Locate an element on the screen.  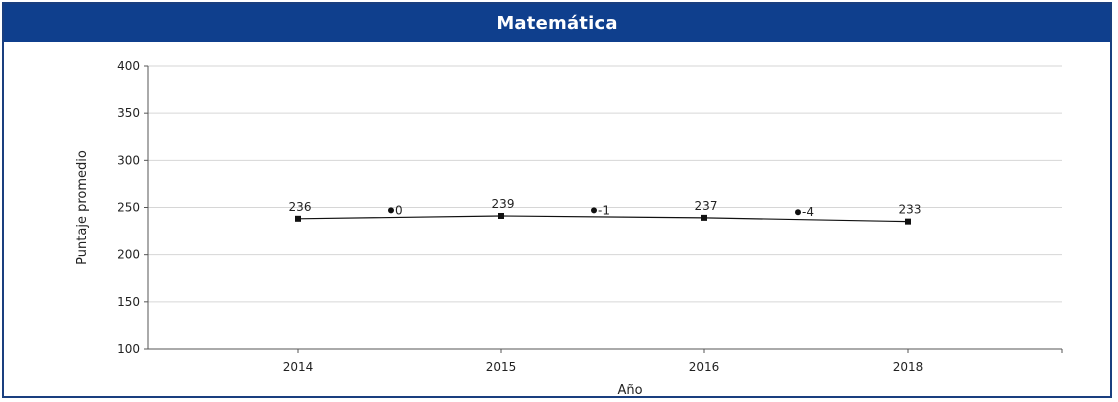
x-tick-label: 2018 is located at coordinates (908, 367).